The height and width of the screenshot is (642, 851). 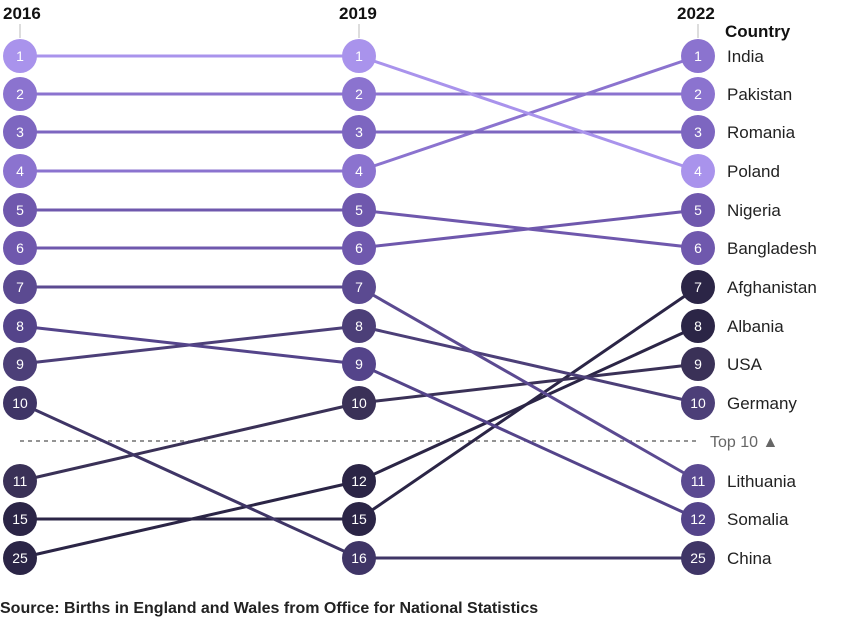 I want to click on rank-node-somalia-2016, so click(x=20, y=326).